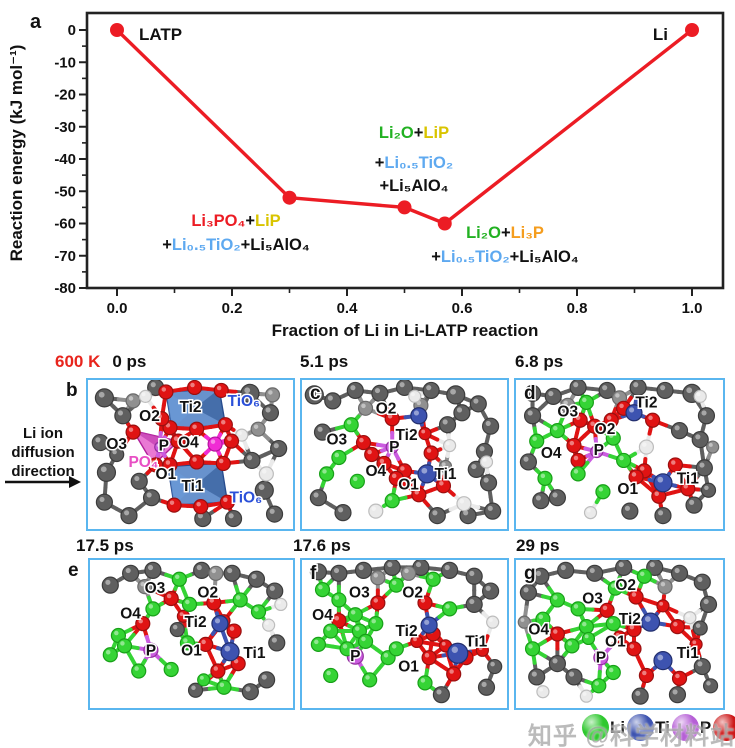 The width and height of the screenshot is (735, 748). Describe the element at coordinates (117, 308) in the screenshot. I see `x-tick-label: 0.0` at that location.